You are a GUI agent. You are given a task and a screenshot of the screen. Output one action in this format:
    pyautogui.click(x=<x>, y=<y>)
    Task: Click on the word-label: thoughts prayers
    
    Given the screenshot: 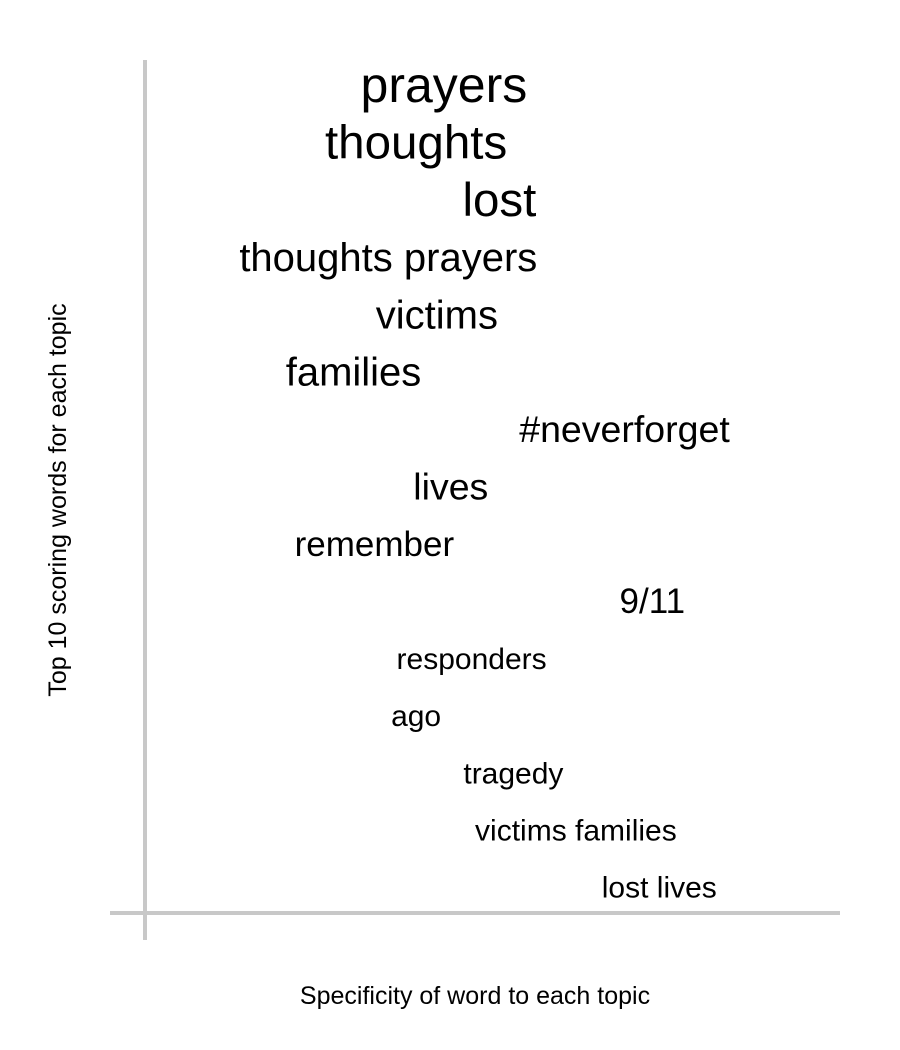 What is the action you would take?
    pyautogui.click(x=388, y=258)
    